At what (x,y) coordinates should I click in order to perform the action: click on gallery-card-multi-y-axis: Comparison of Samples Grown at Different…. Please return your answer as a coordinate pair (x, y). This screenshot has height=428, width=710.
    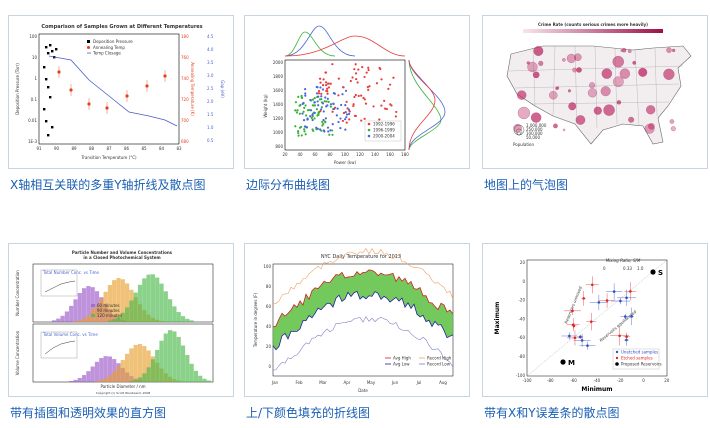
    Looking at the image, I should click on (121, 92).